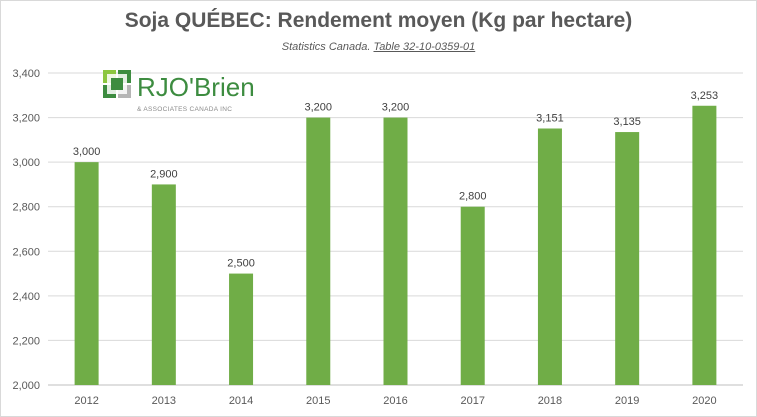  What do you see at coordinates (550, 118) in the screenshot?
I see `data-label: 3,151` at bounding box center [550, 118].